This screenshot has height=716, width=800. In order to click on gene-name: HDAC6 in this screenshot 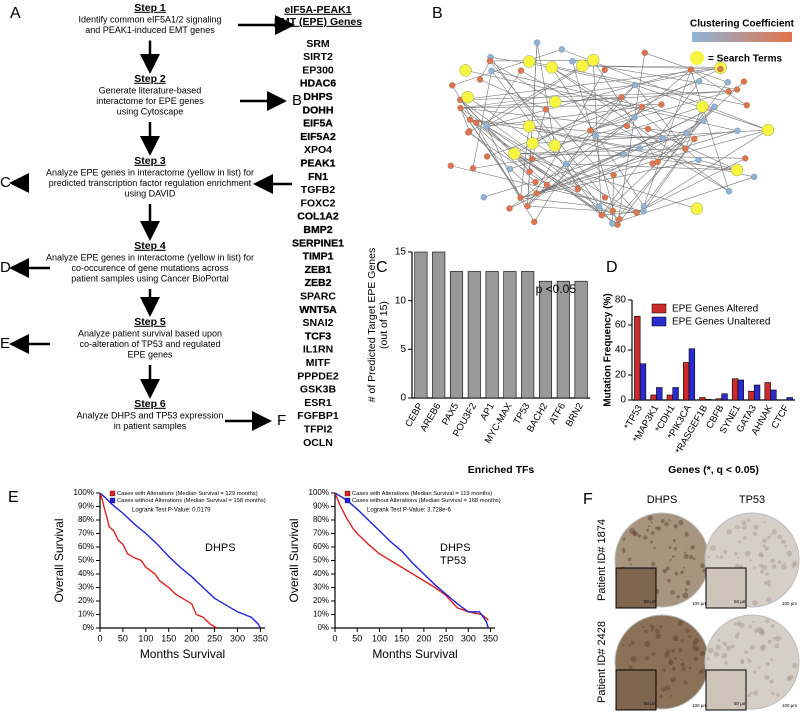, I will do `click(318, 84)`.